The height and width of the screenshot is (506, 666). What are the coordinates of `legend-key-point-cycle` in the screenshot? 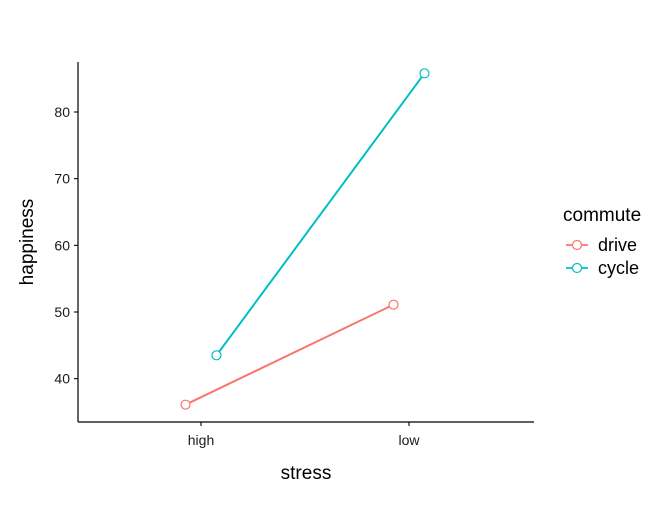 It's located at (577, 268).